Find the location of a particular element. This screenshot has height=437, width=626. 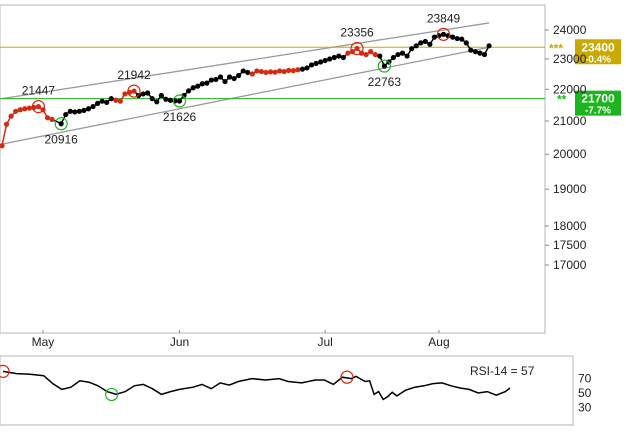

swing-low-label: 21626 is located at coordinates (180, 117).